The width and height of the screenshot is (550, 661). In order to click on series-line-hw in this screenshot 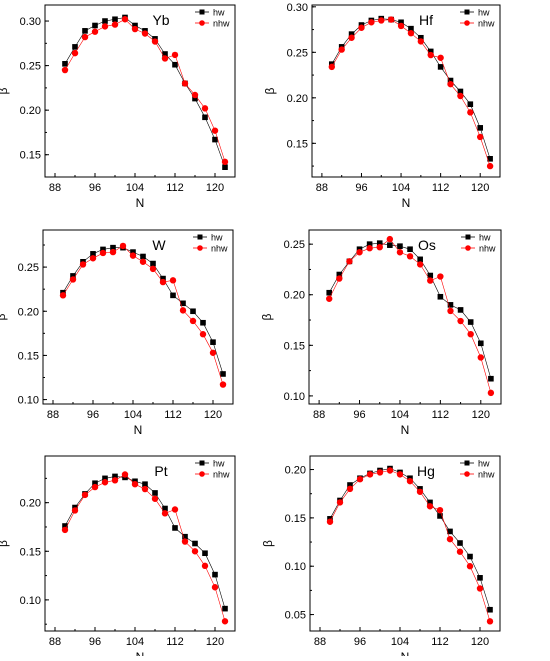, I will do `click(410, 310)`.